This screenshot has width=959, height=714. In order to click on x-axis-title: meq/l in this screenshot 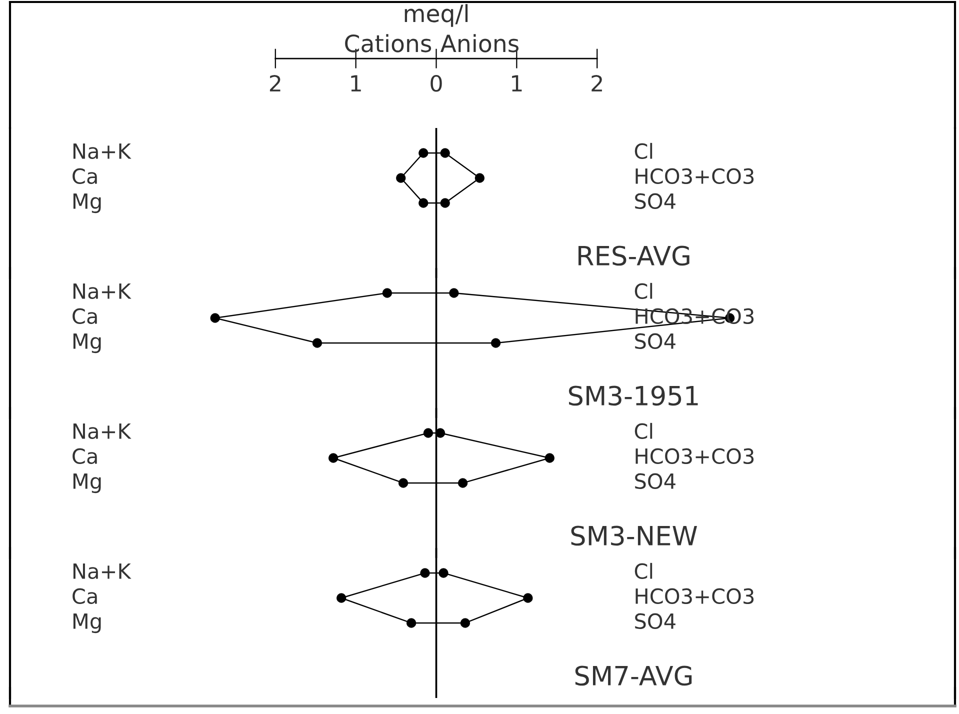, I will do `click(436, 15)`.